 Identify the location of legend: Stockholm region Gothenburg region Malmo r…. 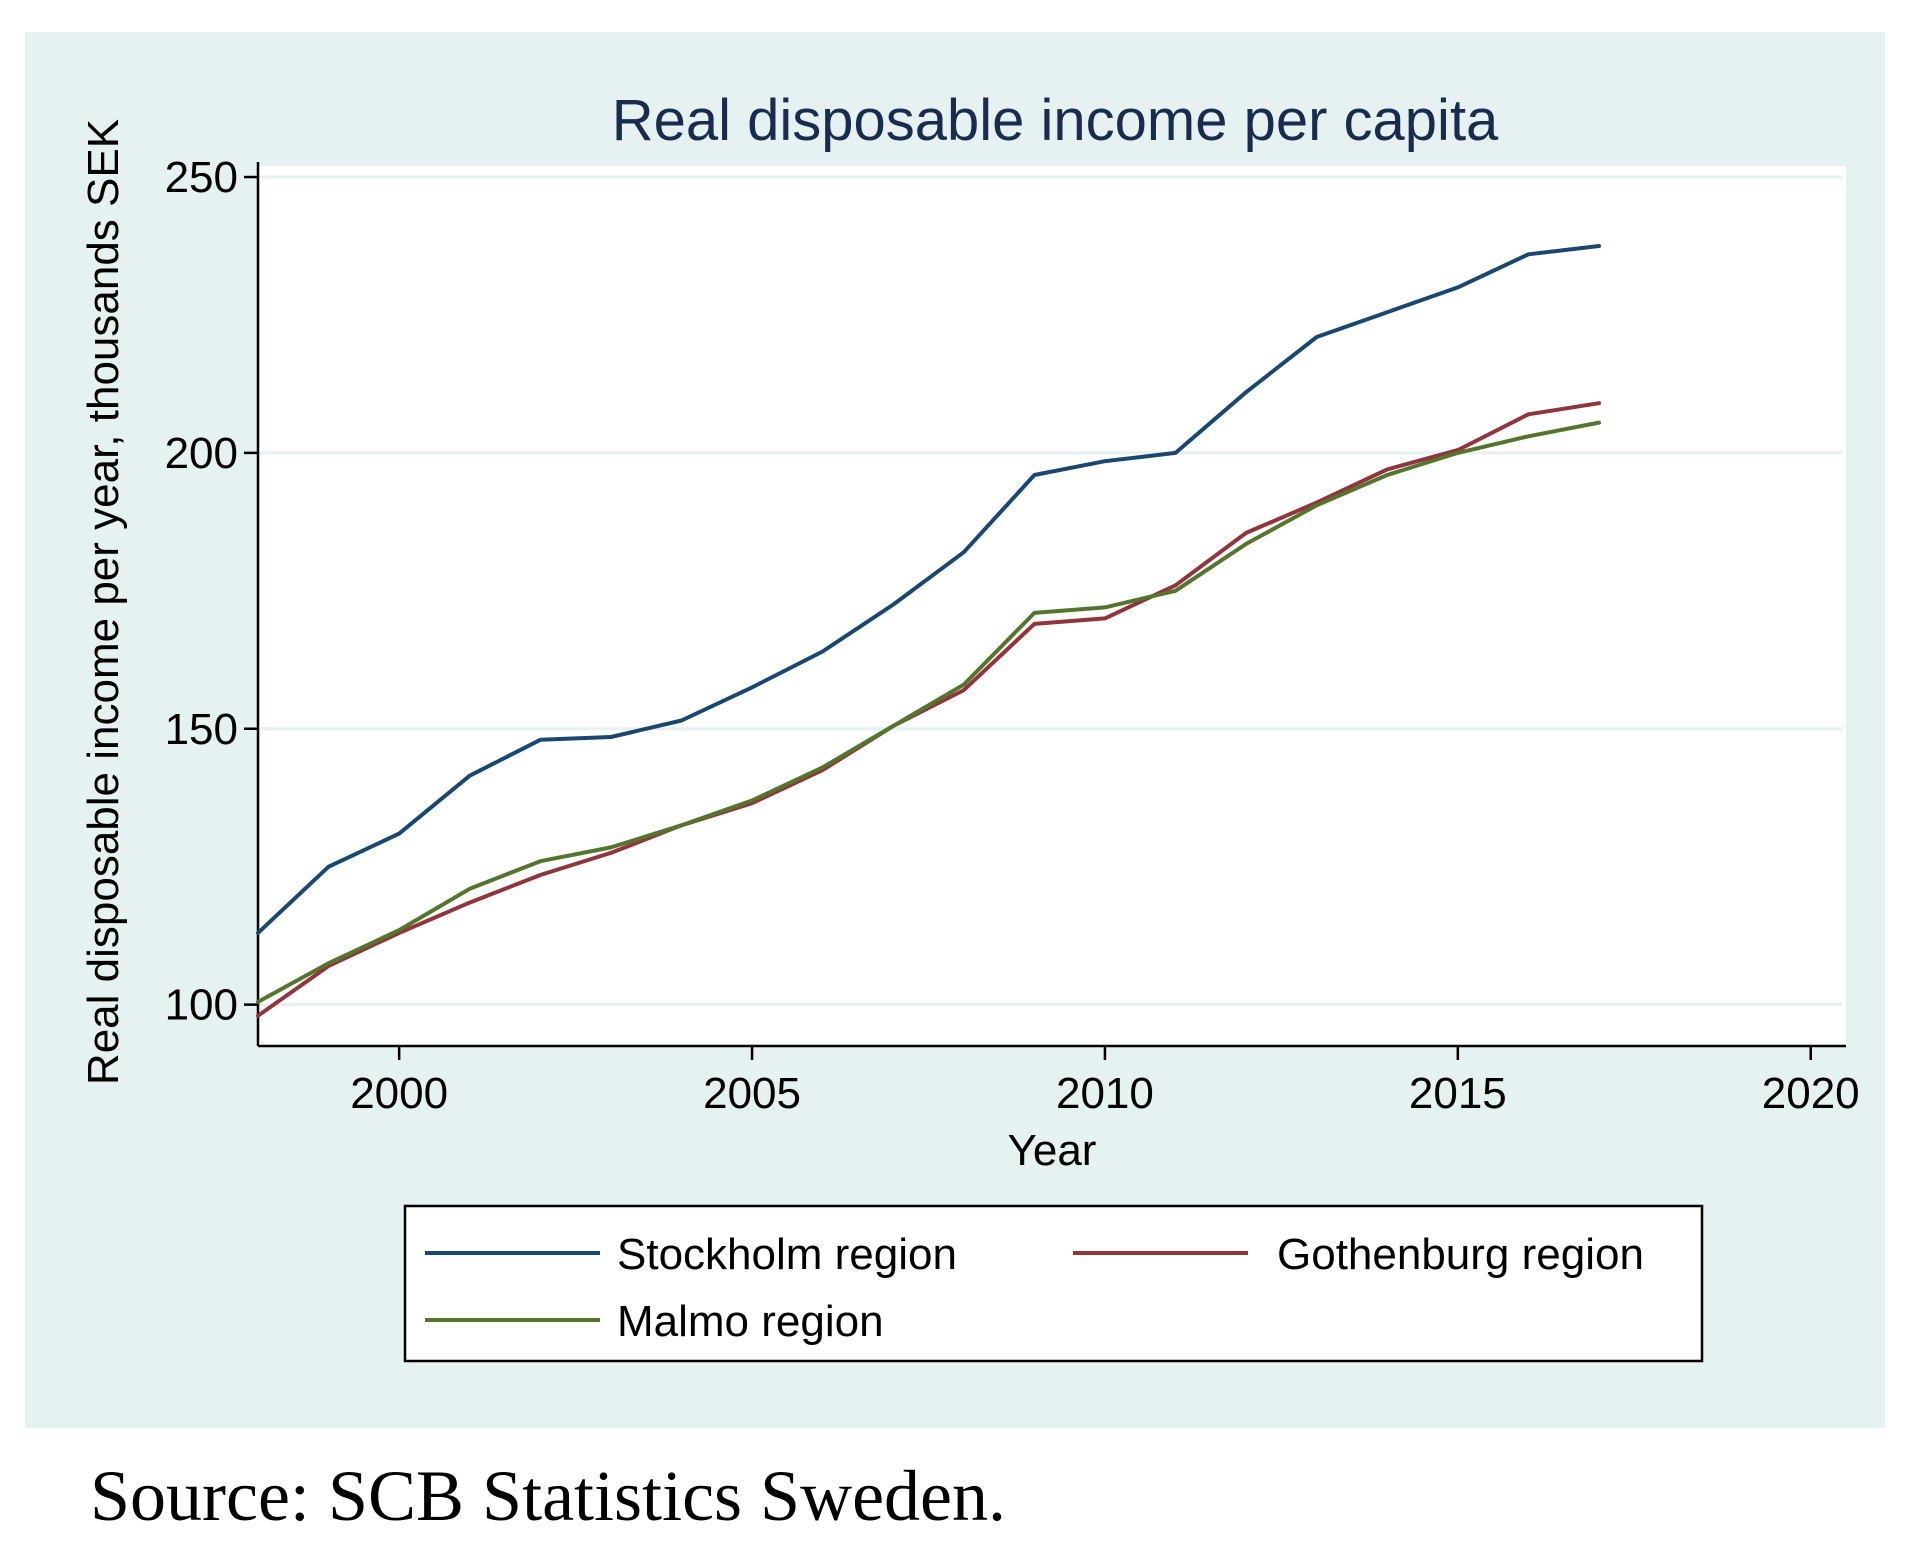
(1053, 1283).